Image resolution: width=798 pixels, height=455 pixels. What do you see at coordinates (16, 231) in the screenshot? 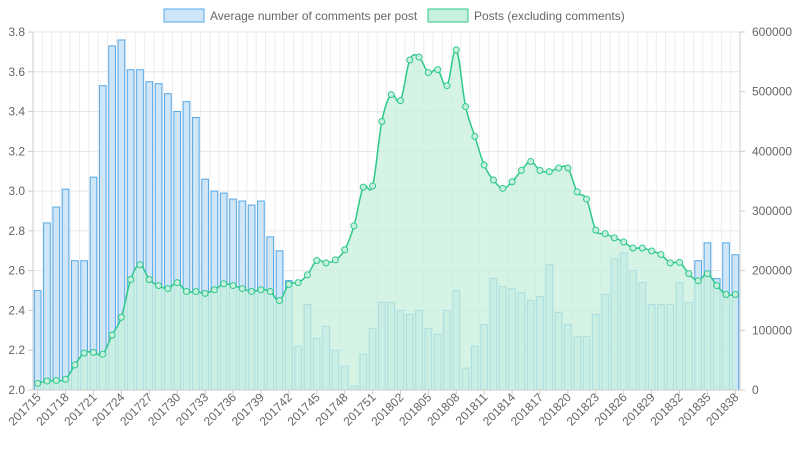
I see `y-left-tick-label: 2.8` at bounding box center [16, 231].